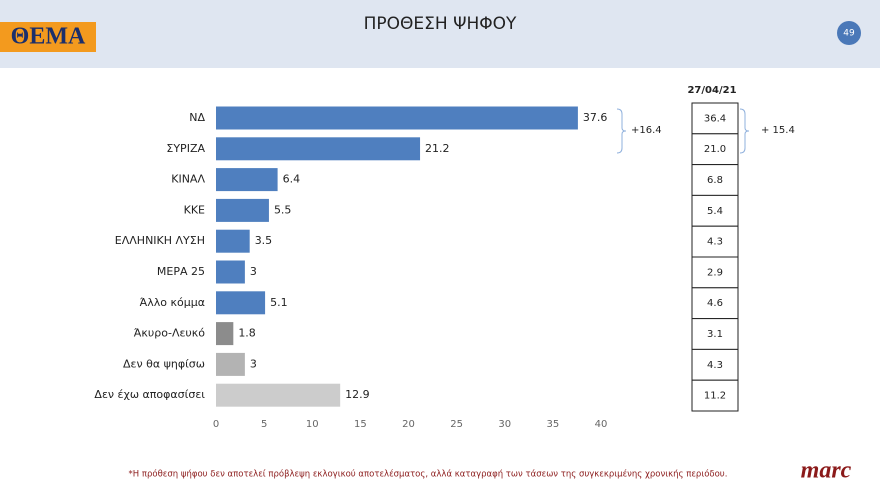  What do you see at coordinates (164, 363) in the screenshot?
I see `category-label: Δεν θα ψηφίσω` at bounding box center [164, 363].